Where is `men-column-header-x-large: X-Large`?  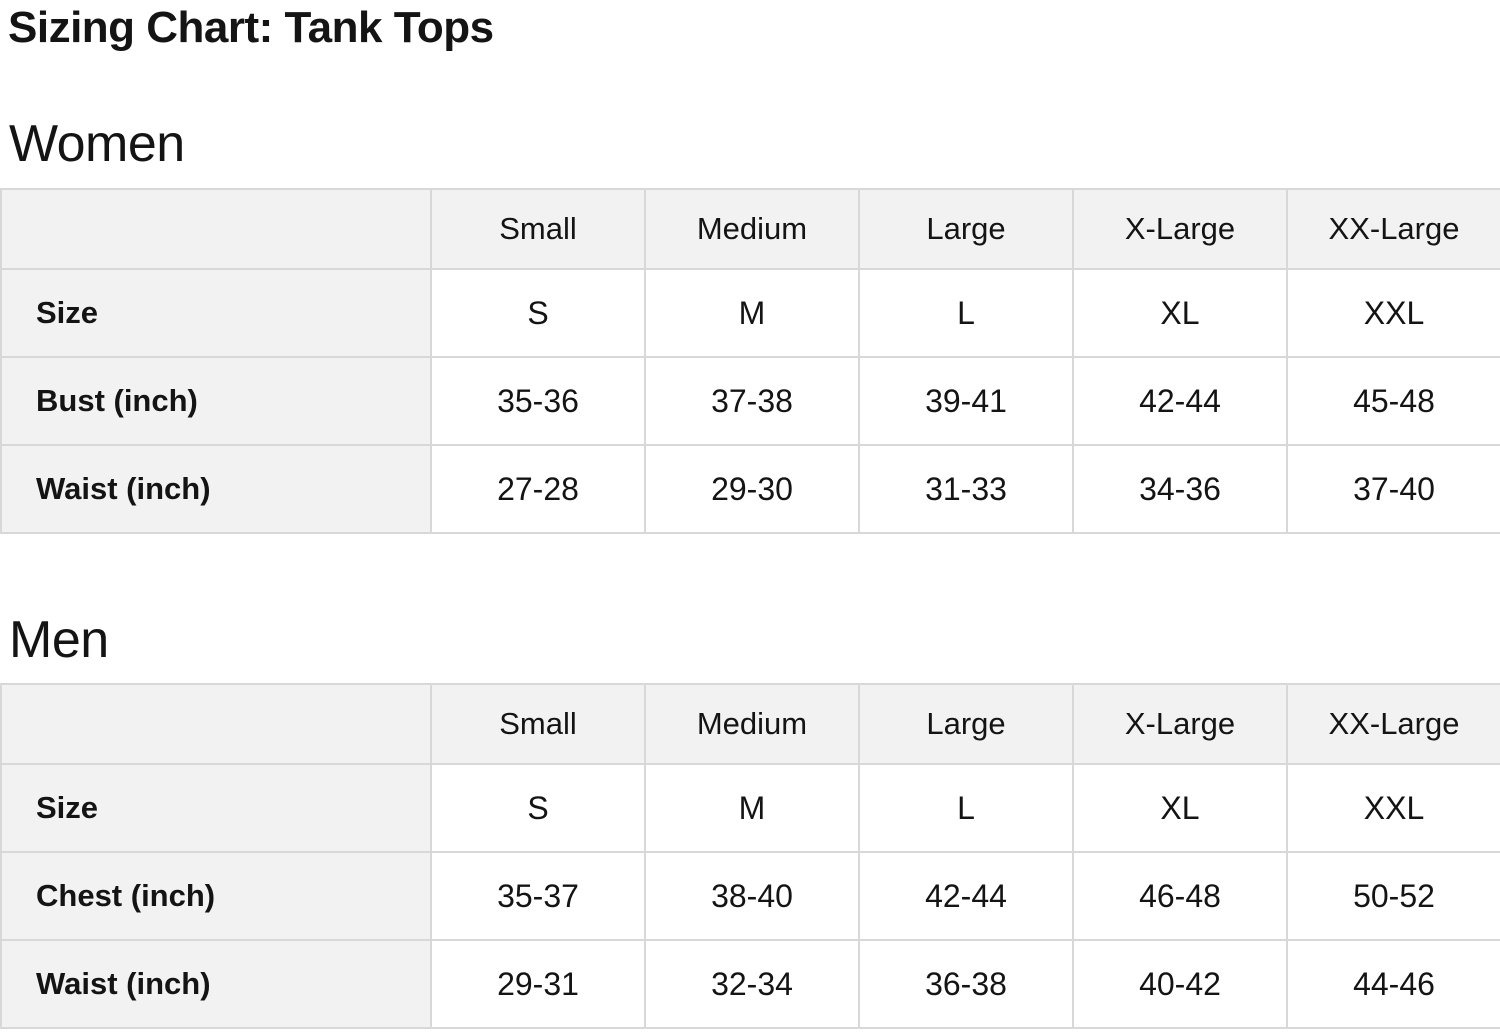
men-column-header-x-large: X-Large is located at coordinates (1180, 724).